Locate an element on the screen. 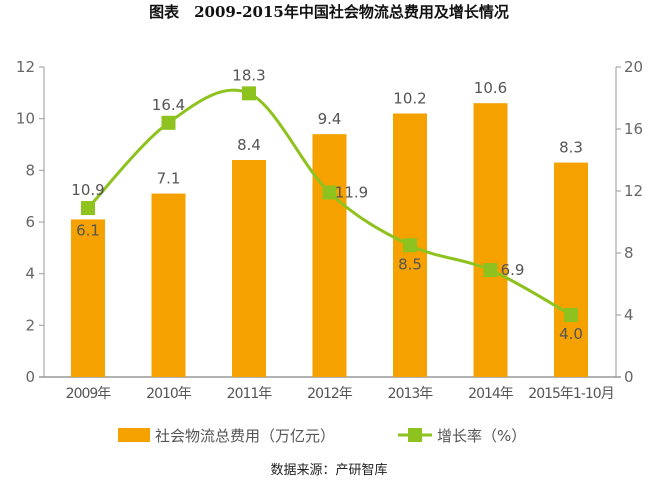  left-tick-label: 10 is located at coordinates (25, 119).